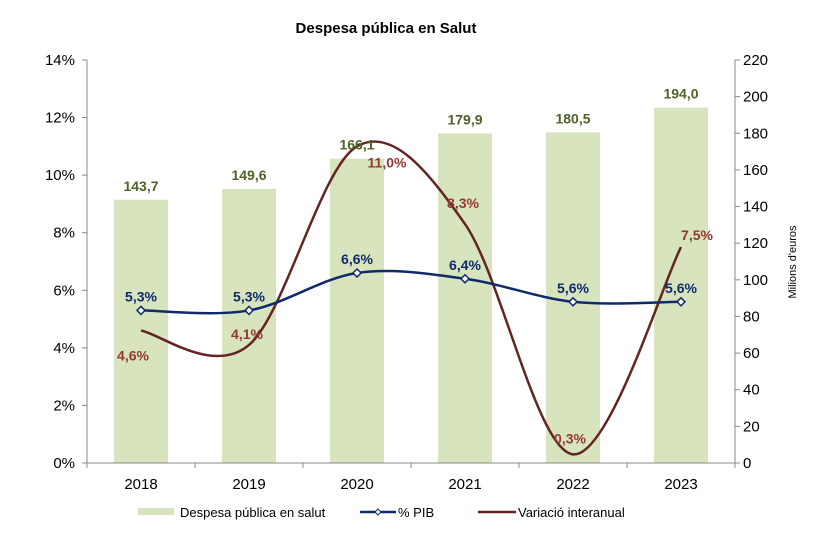  Describe the element at coordinates (141, 296) in the screenshot. I see `pib-label-2018: 5,3%` at that location.